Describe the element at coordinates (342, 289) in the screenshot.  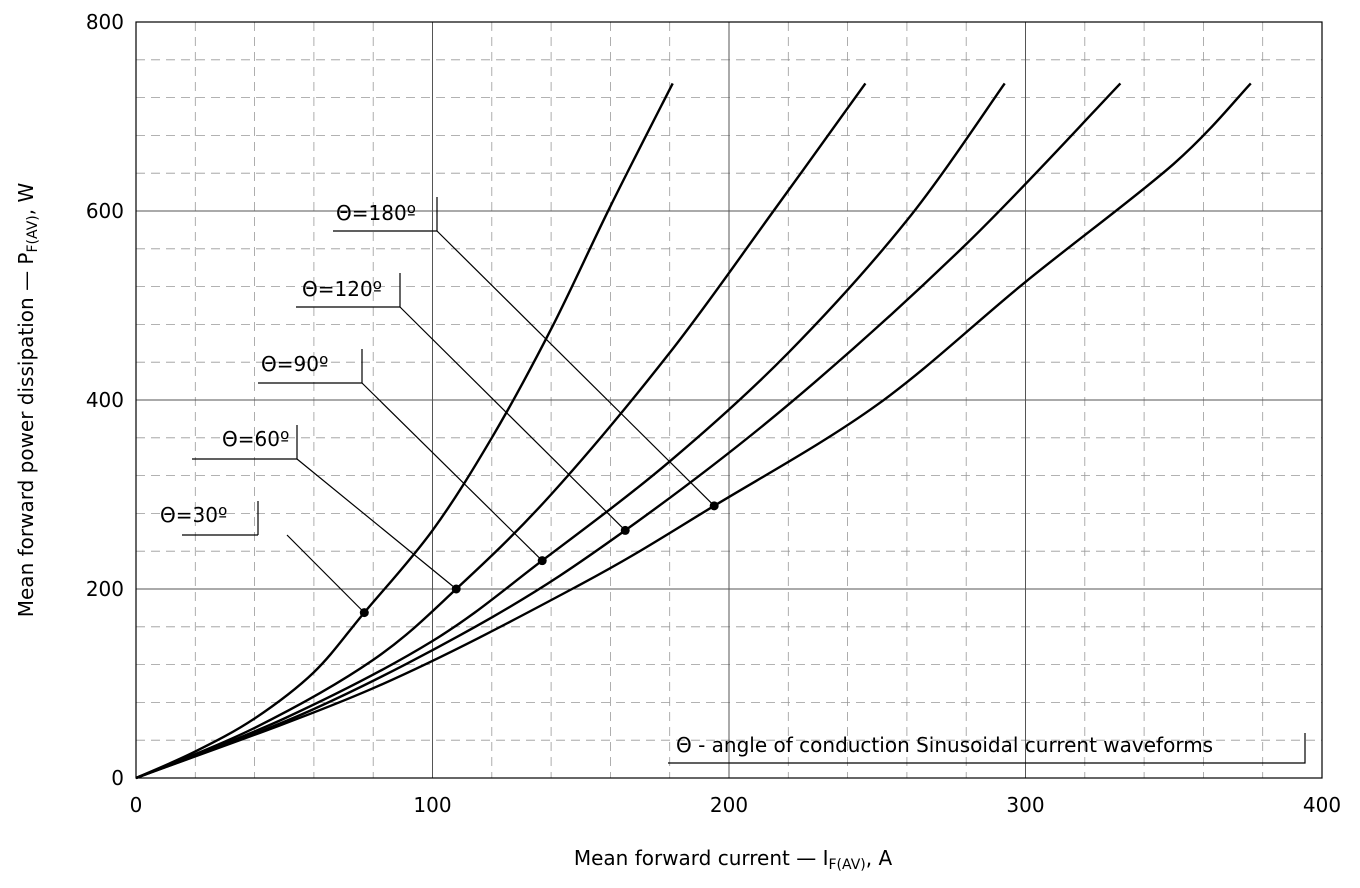
I see `series-label: Θ=120º` at that location.